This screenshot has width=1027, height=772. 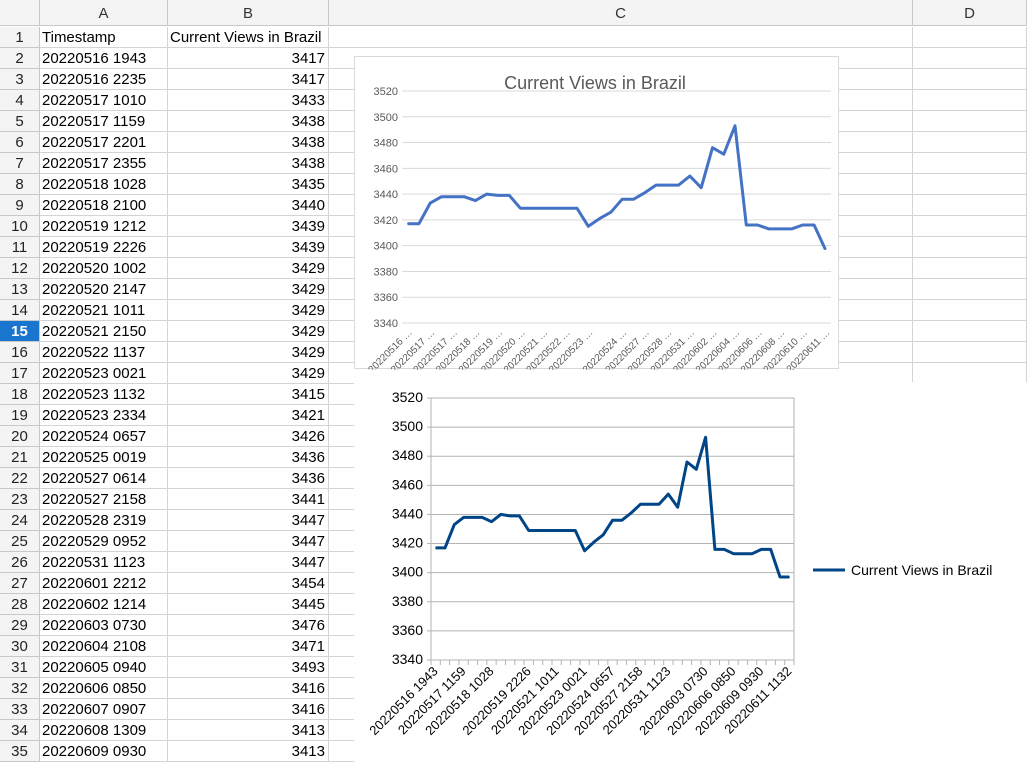 What do you see at coordinates (104, 142) in the screenshot?
I see `cell-a: 20220517 2201` at bounding box center [104, 142].